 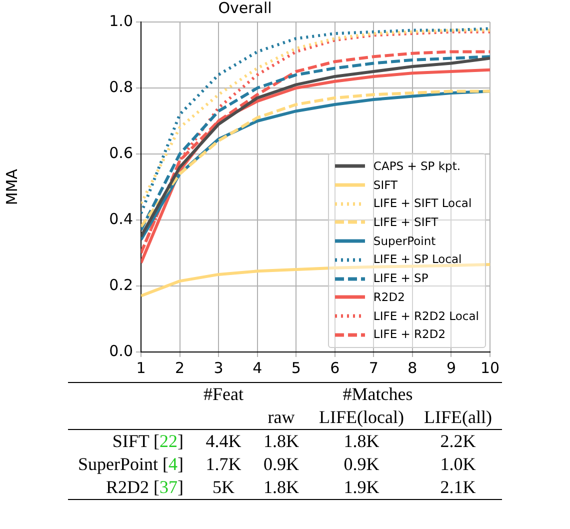 What do you see at coordinates (404, 241) in the screenshot?
I see `legend-label: SuperPoint` at bounding box center [404, 241].